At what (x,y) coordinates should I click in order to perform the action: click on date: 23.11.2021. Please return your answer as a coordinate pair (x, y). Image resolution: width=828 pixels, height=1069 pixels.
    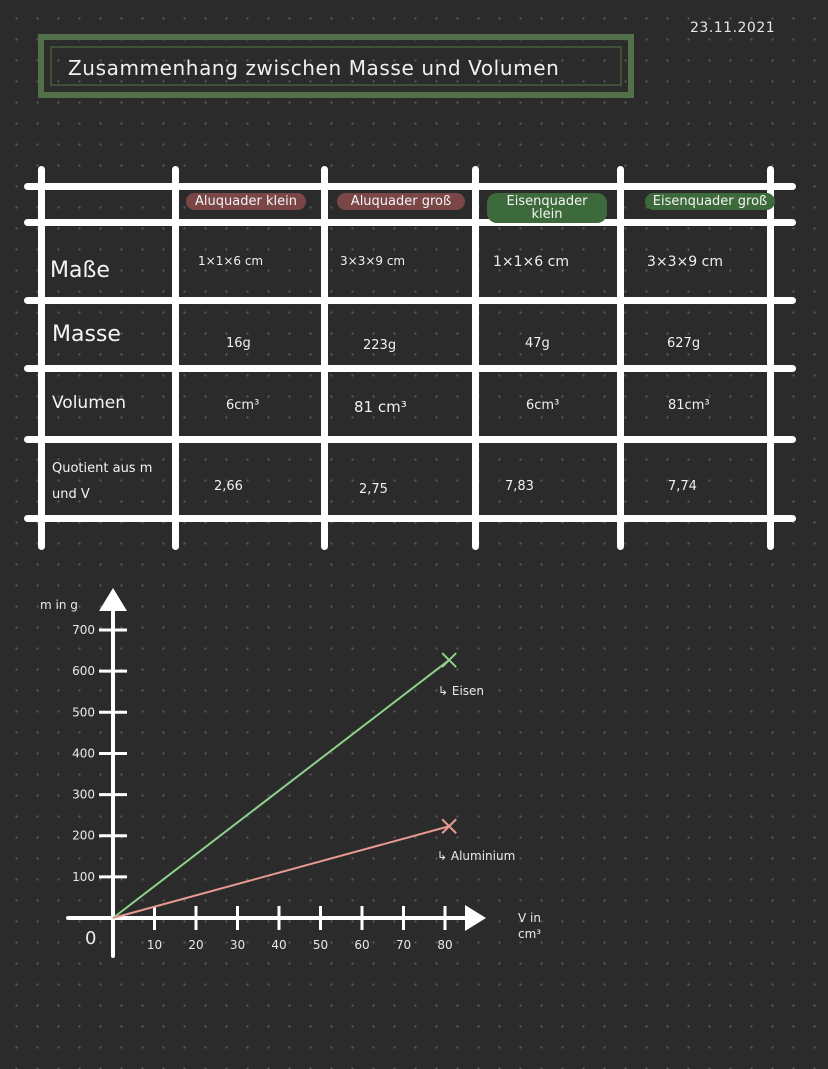
    Looking at the image, I should click on (733, 28).